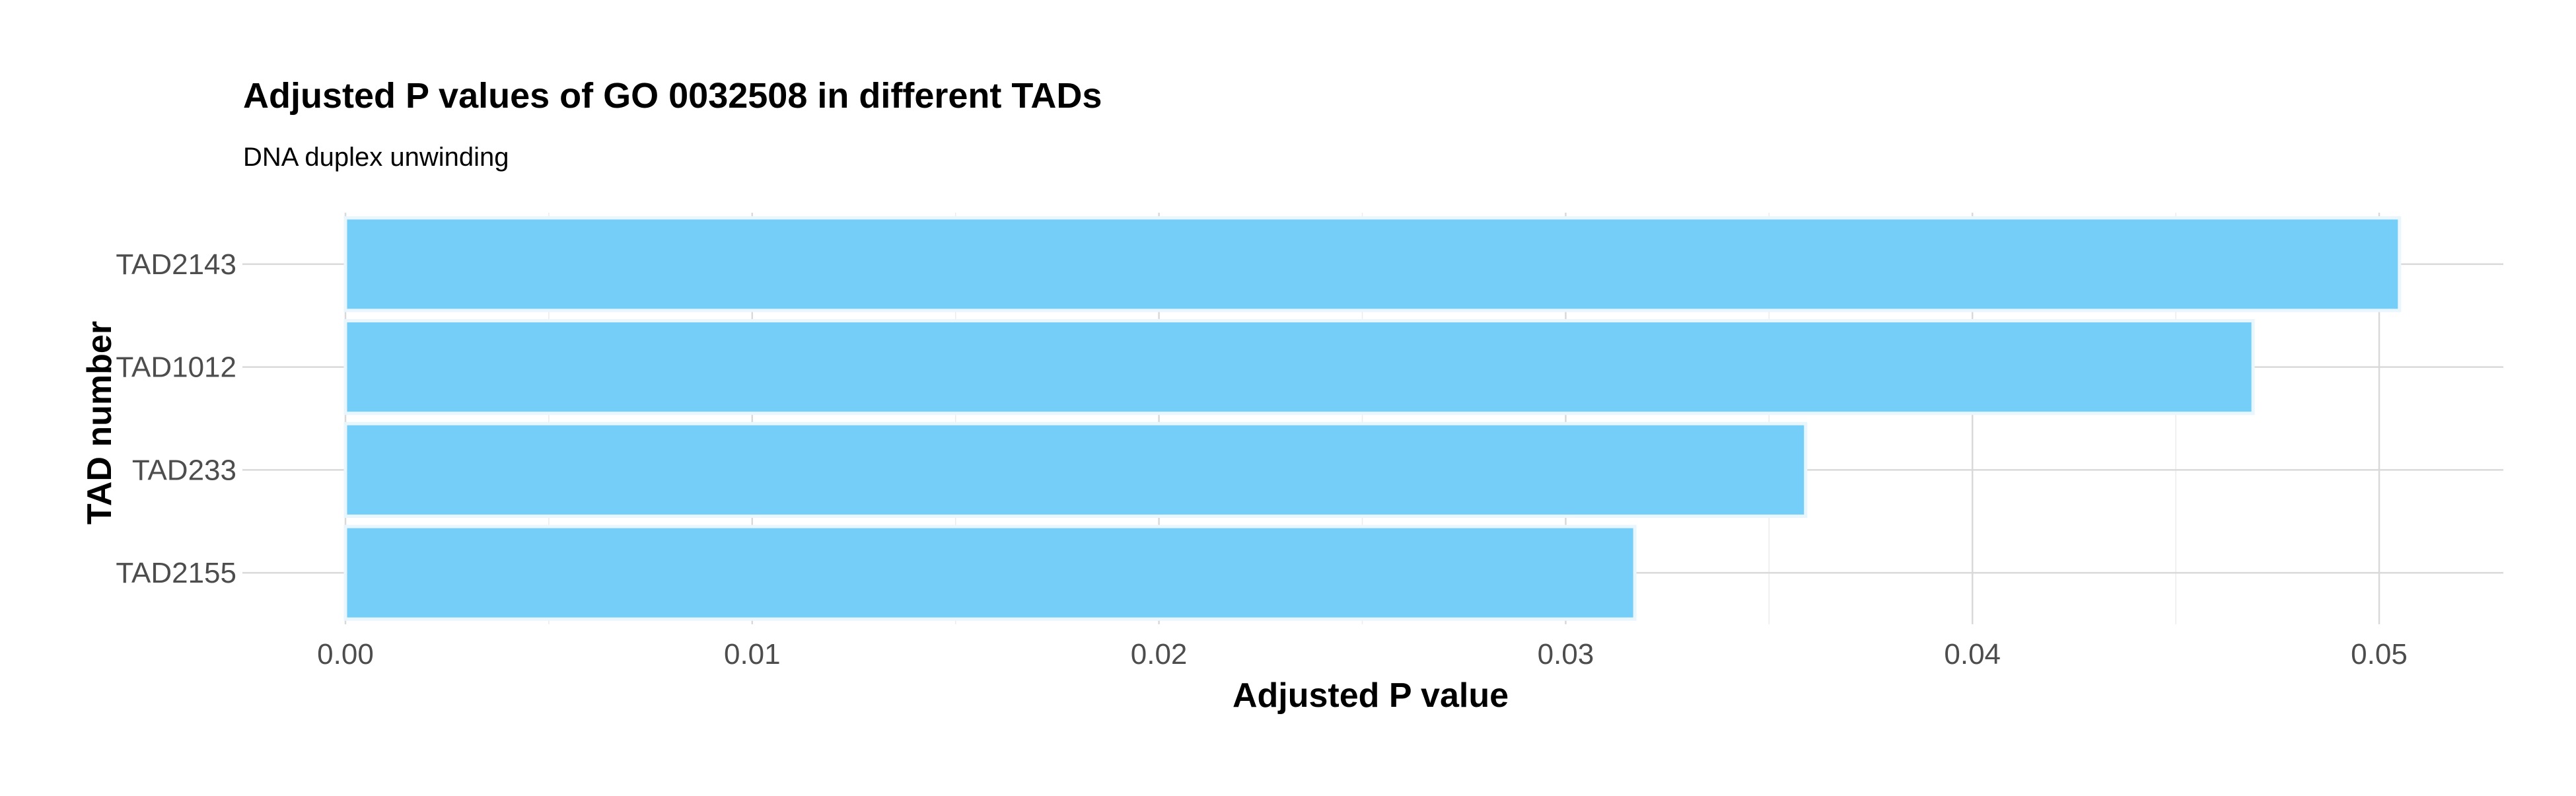 The width and height of the screenshot is (2576, 796). What do you see at coordinates (990, 573) in the screenshot?
I see `bar-tad2155` at bounding box center [990, 573].